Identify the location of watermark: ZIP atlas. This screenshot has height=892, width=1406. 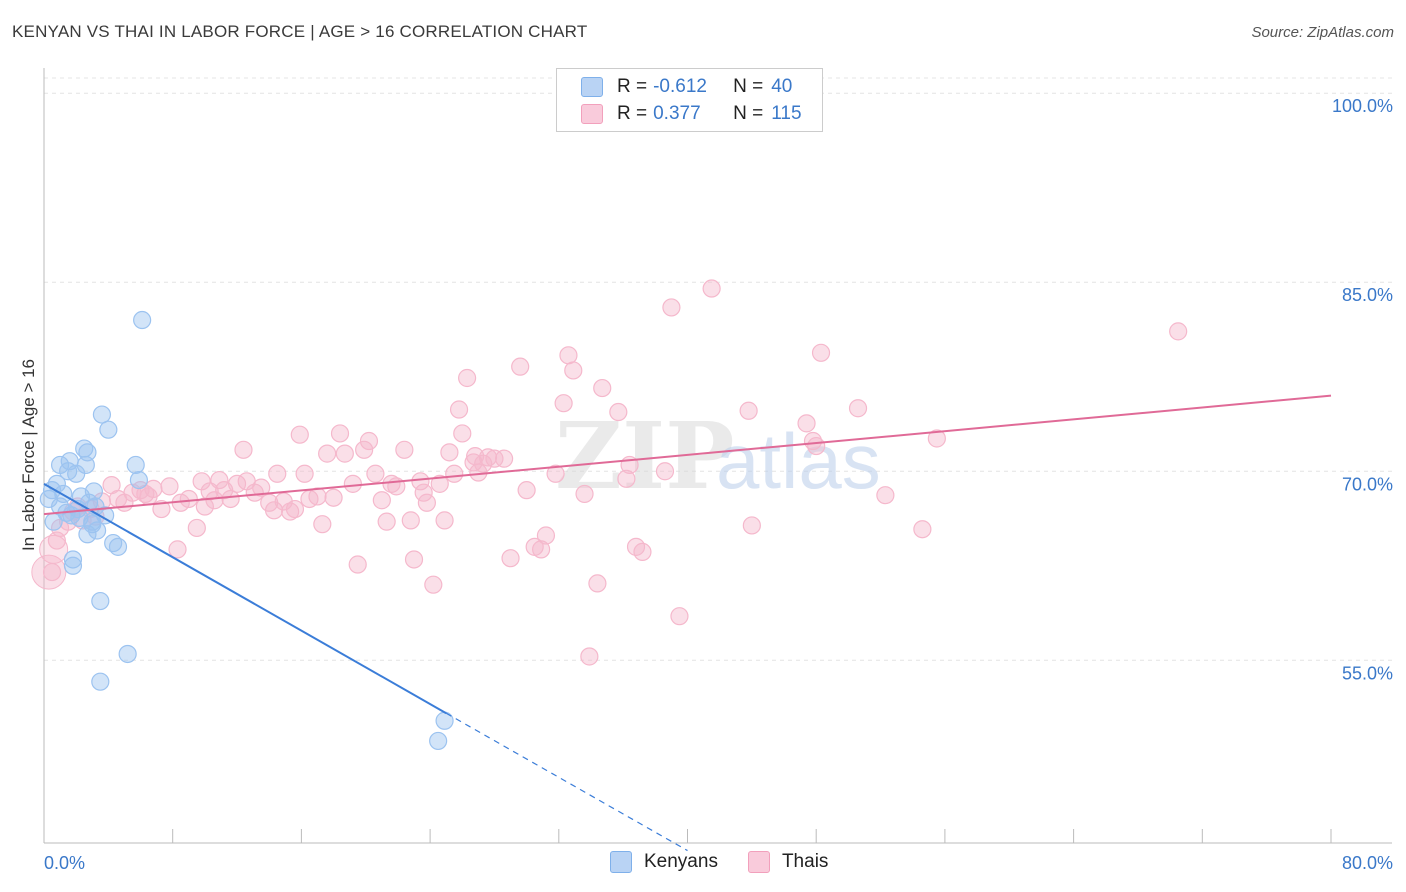
(718, 456).